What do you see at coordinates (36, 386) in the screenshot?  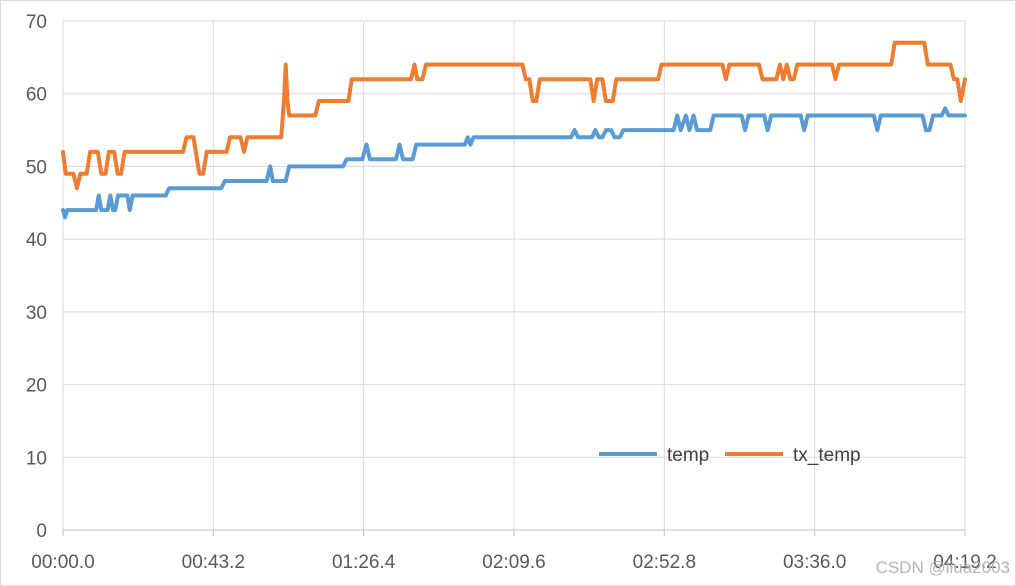 I see `y-tick-label: 20` at bounding box center [36, 386].